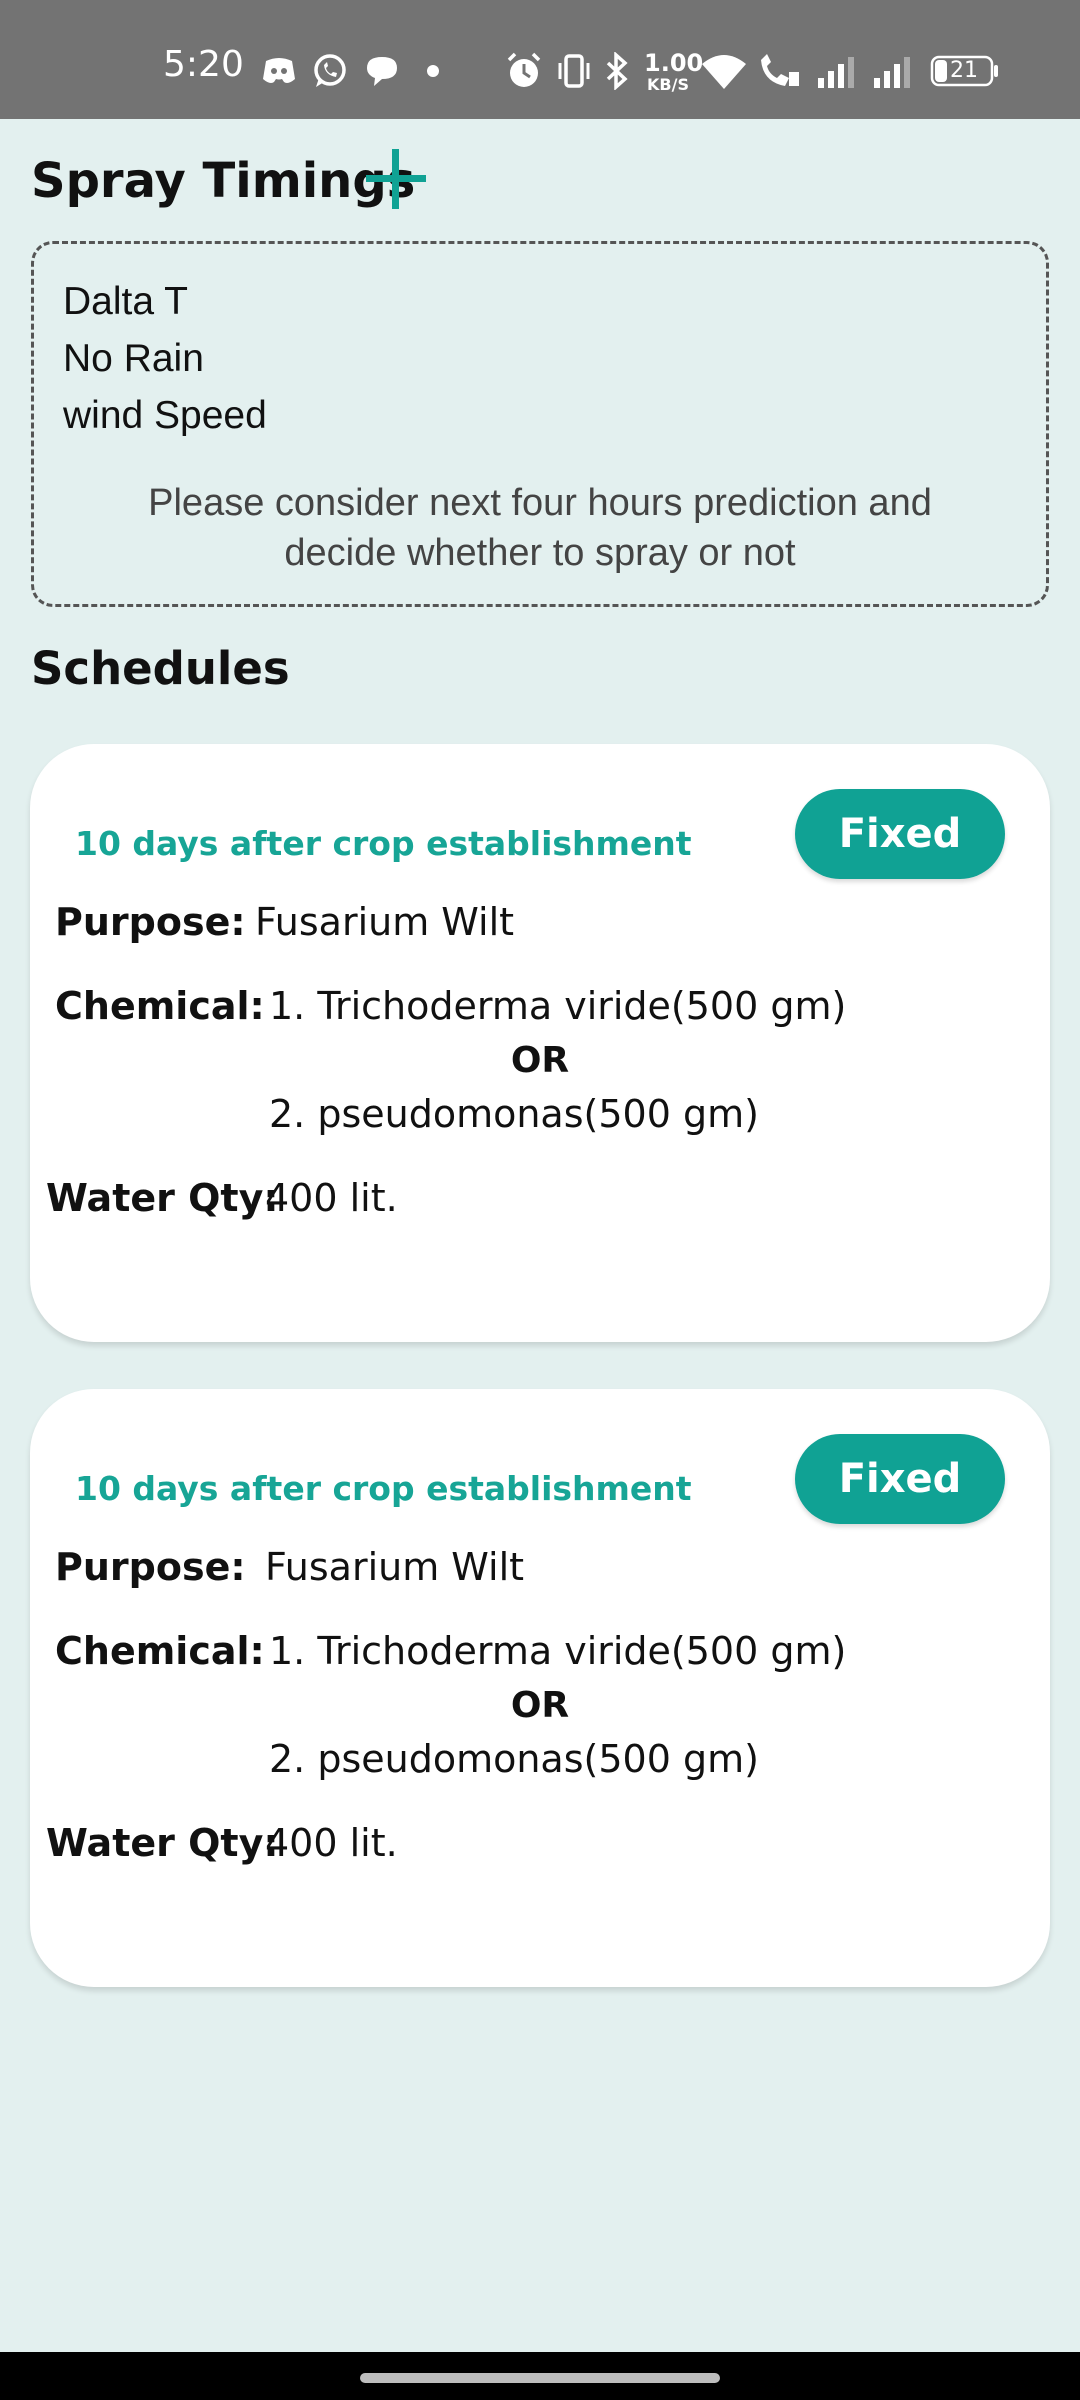 The image size is (1080, 2400). I want to click on status-bar: 5:20 1.00 KB/S, so click(540, 59).